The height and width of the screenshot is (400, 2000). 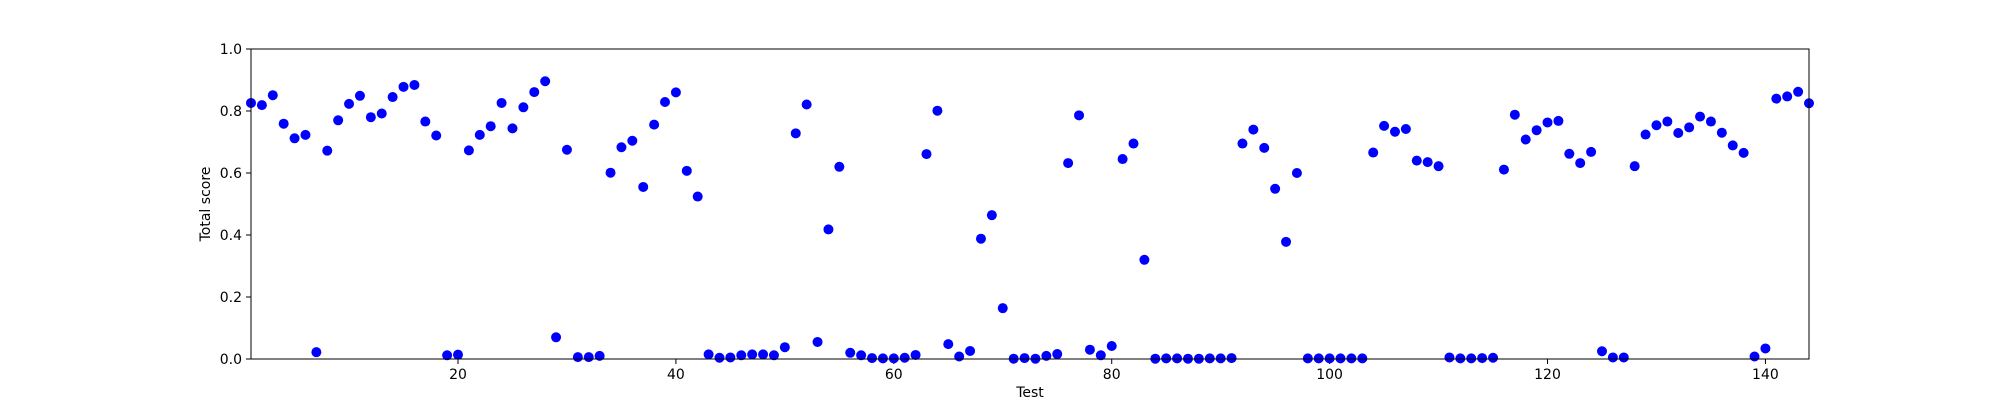 I want to click on x-tick-label: 20, so click(x=458, y=375).